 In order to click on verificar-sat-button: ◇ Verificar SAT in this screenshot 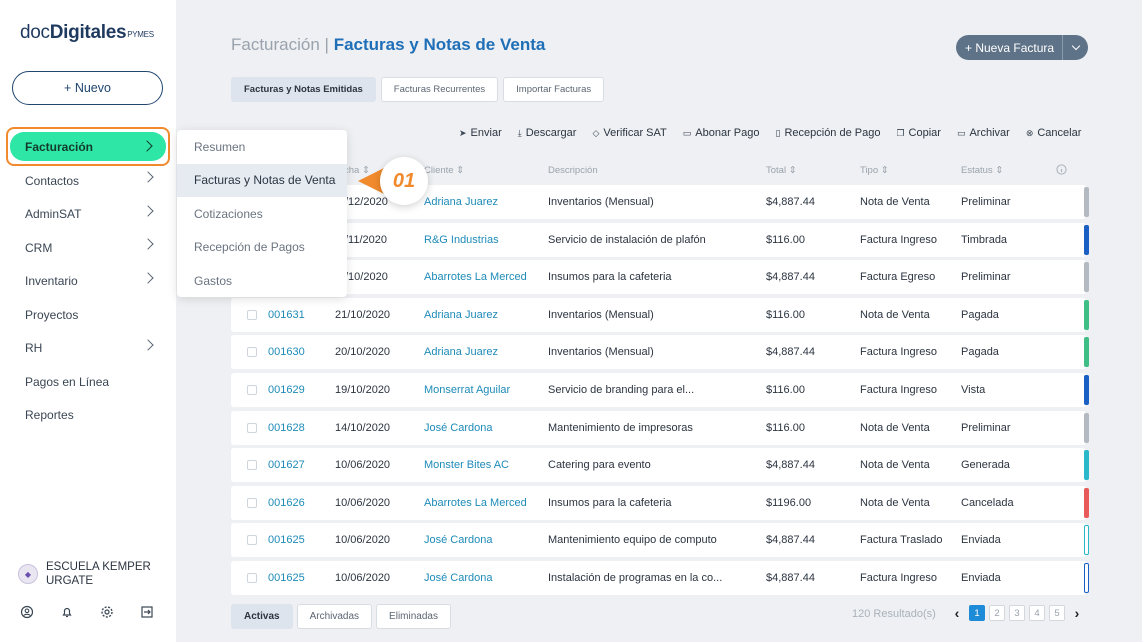, I will do `click(629, 133)`.